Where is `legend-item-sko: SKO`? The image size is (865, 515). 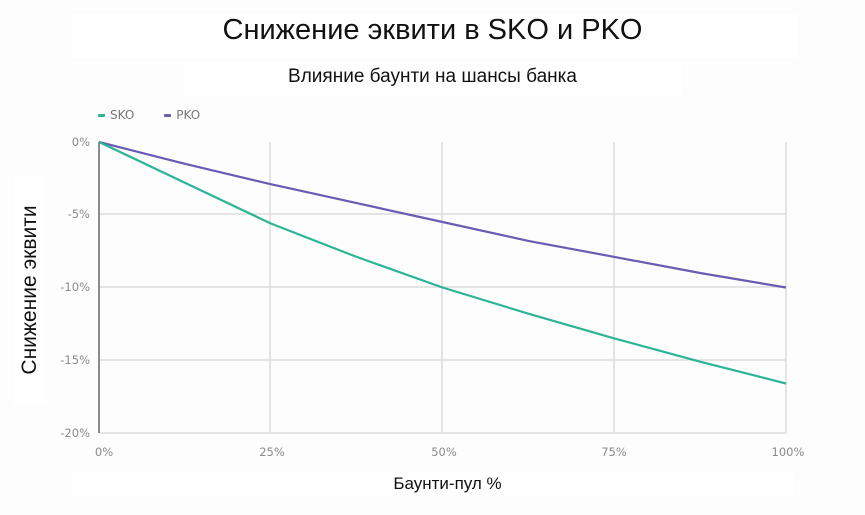 legend-item-sko: SKO is located at coordinates (116, 115).